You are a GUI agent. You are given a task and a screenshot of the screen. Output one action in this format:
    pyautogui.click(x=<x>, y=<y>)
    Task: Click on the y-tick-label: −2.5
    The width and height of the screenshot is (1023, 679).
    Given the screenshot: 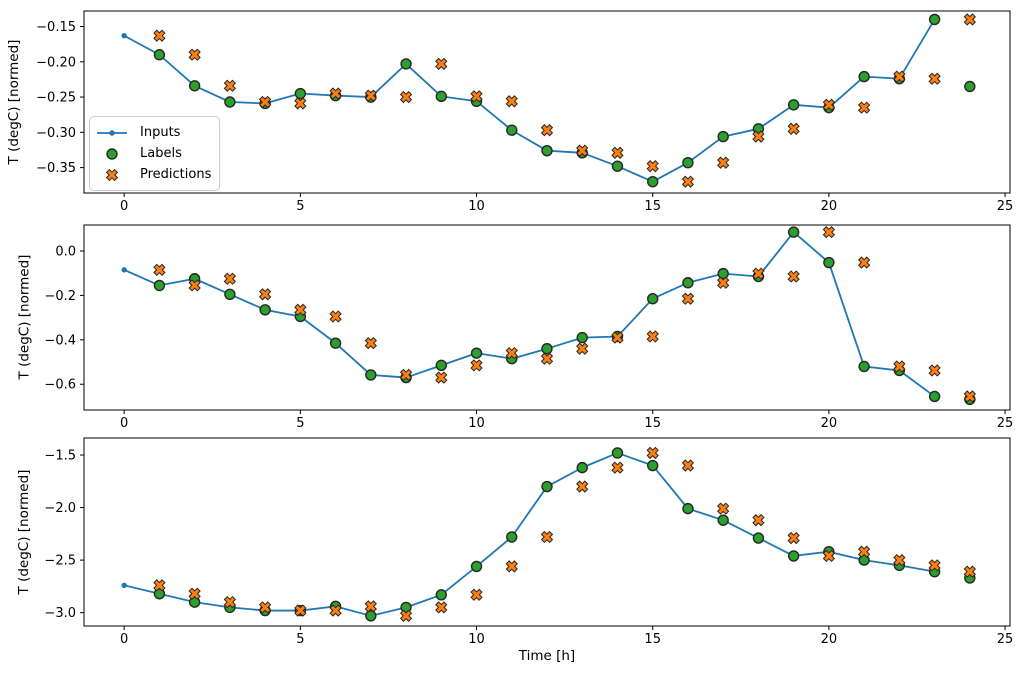 What is the action you would take?
    pyautogui.click(x=60, y=561)
    